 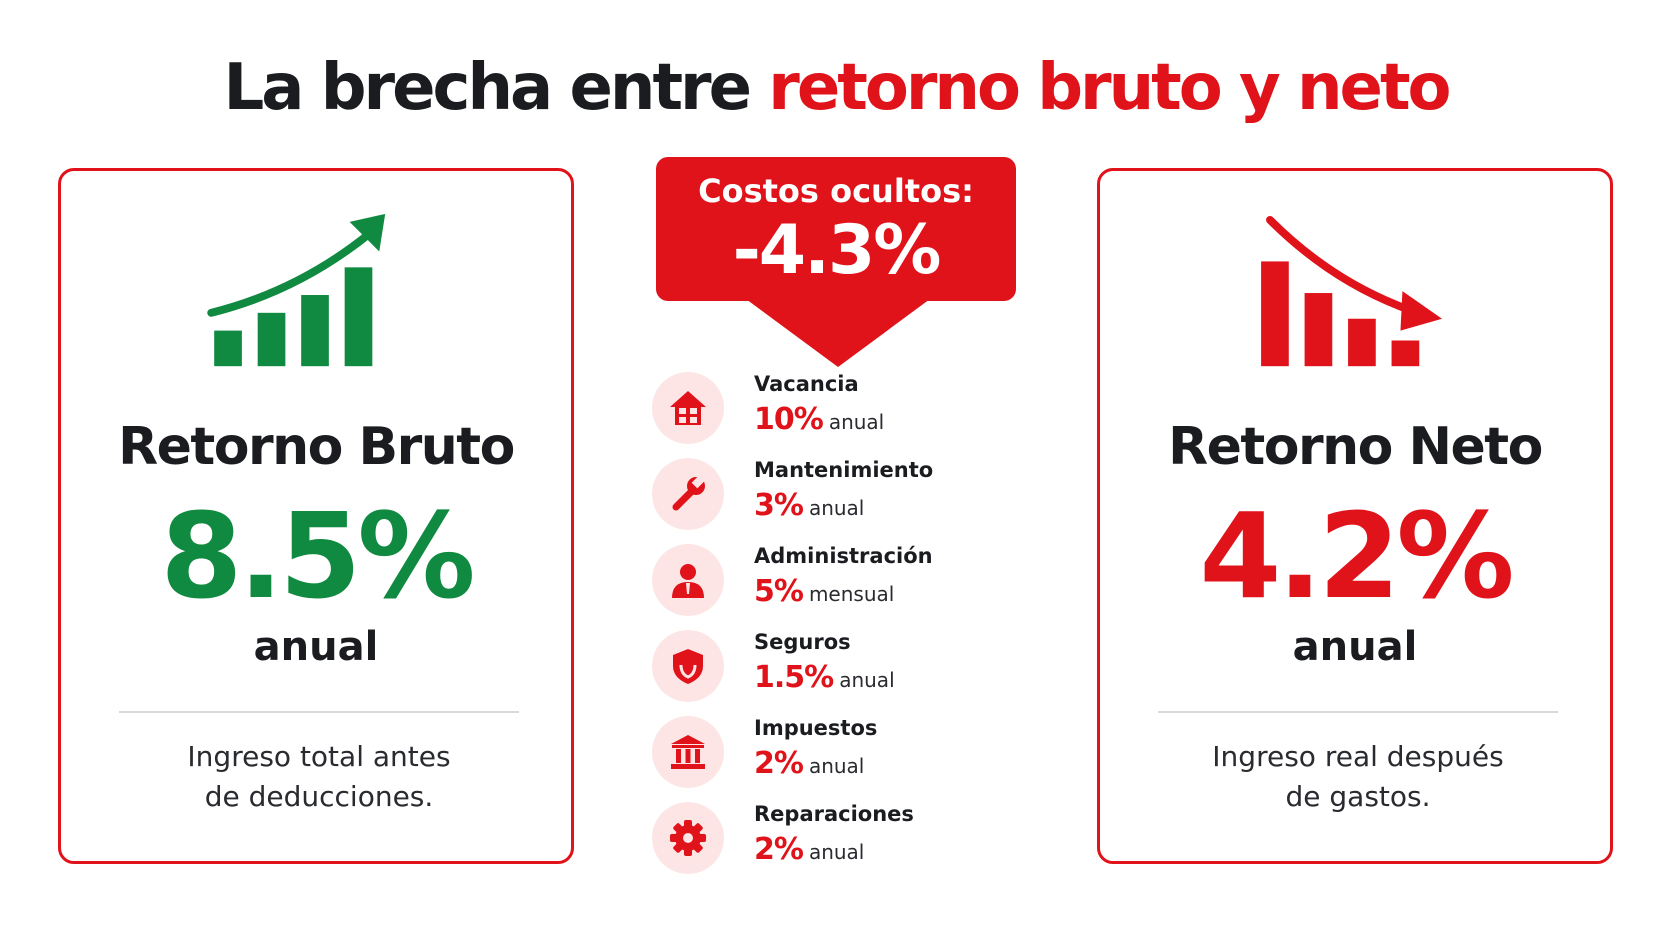 What do you see at coordinates (1109, 88) in the screenshot?
I see `title-part-highlight: retorno bruto y neto` at bounding box center [1109, 88].